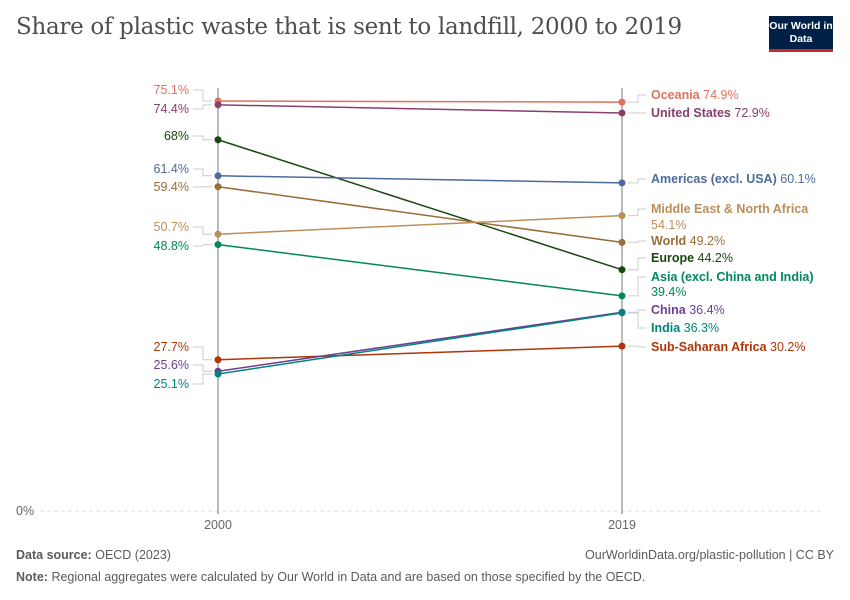 Image resolution: width=850 pixels, height=600 pixels. I want to click on value-label-2000: 75.1%, so click(171, 90).